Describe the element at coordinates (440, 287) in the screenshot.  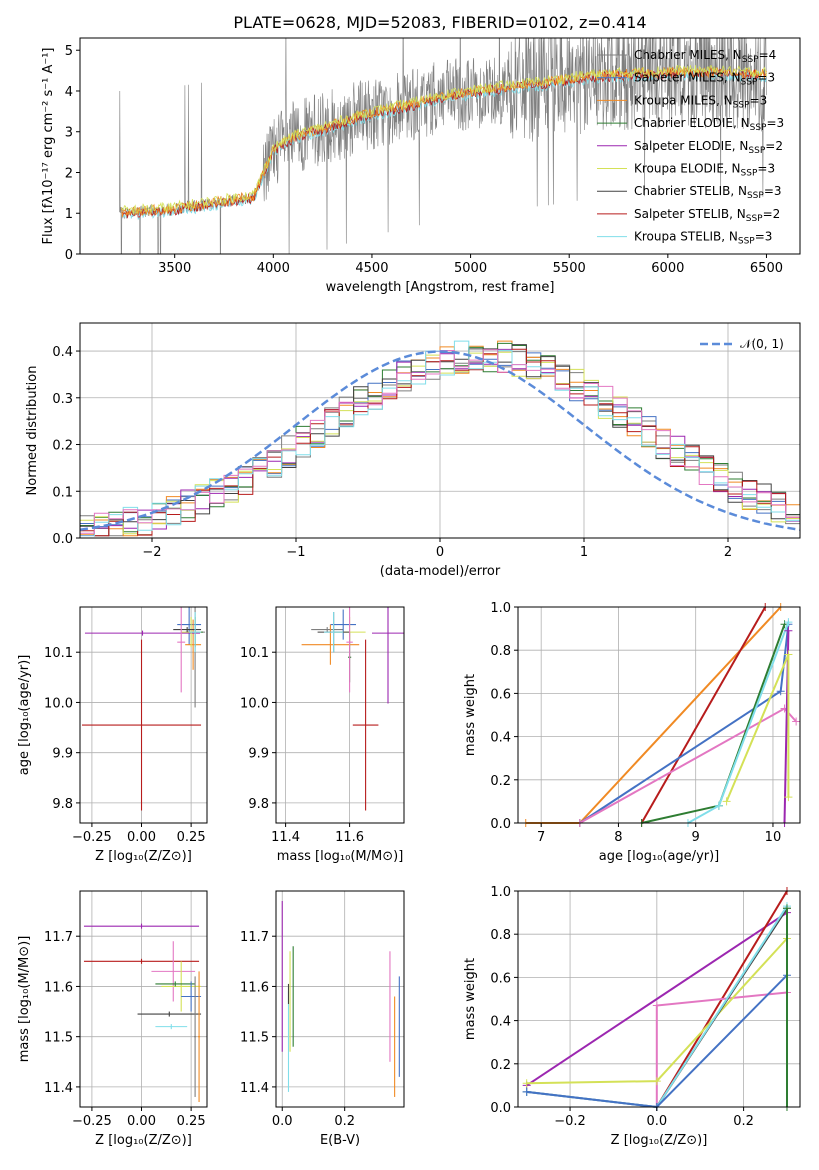
I see `x-axis-label: wavelength [Angstrom, rest frame]` at that location.